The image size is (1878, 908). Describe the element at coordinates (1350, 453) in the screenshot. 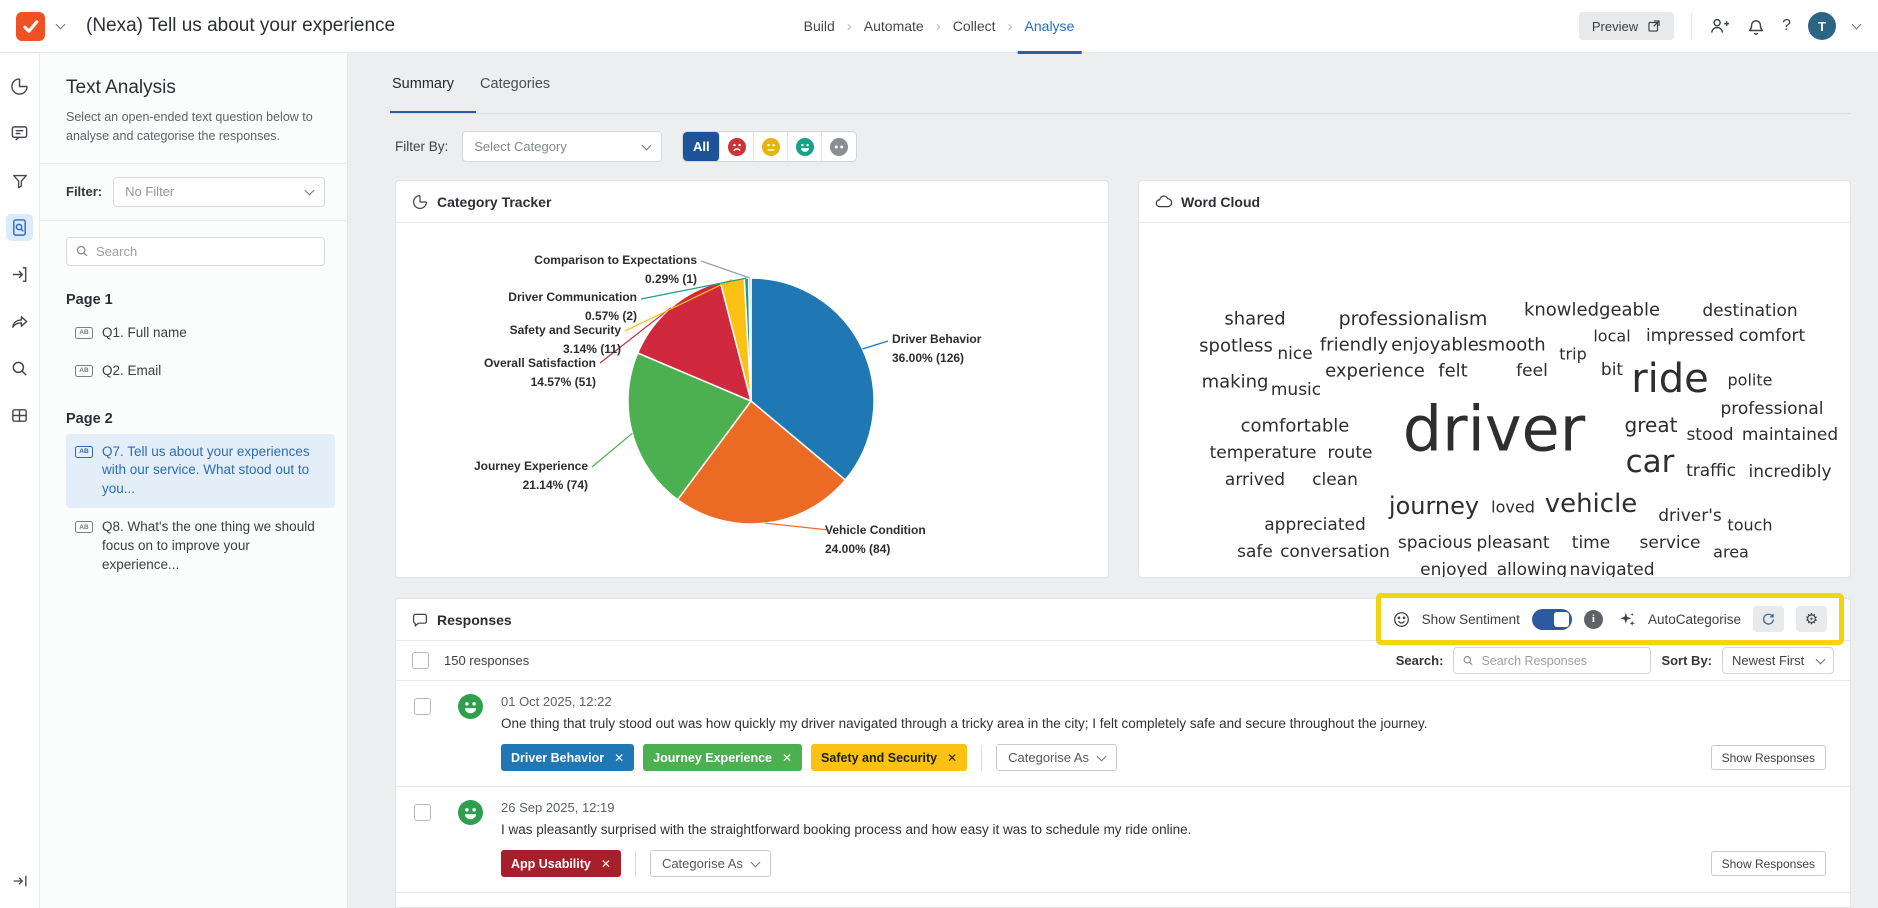

I see `word-cloud-word: route` at that location.